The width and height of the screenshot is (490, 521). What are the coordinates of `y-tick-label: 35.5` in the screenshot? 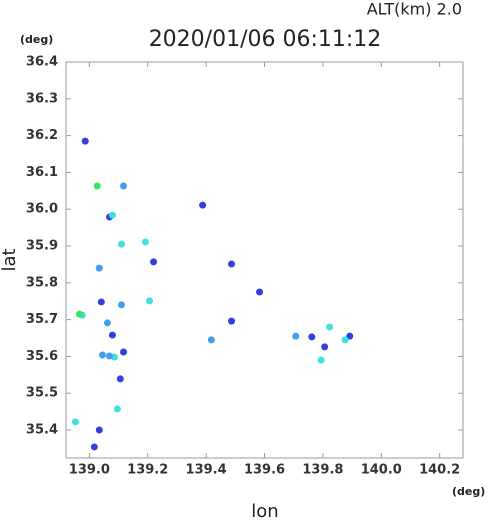 It's located at (42, 393).